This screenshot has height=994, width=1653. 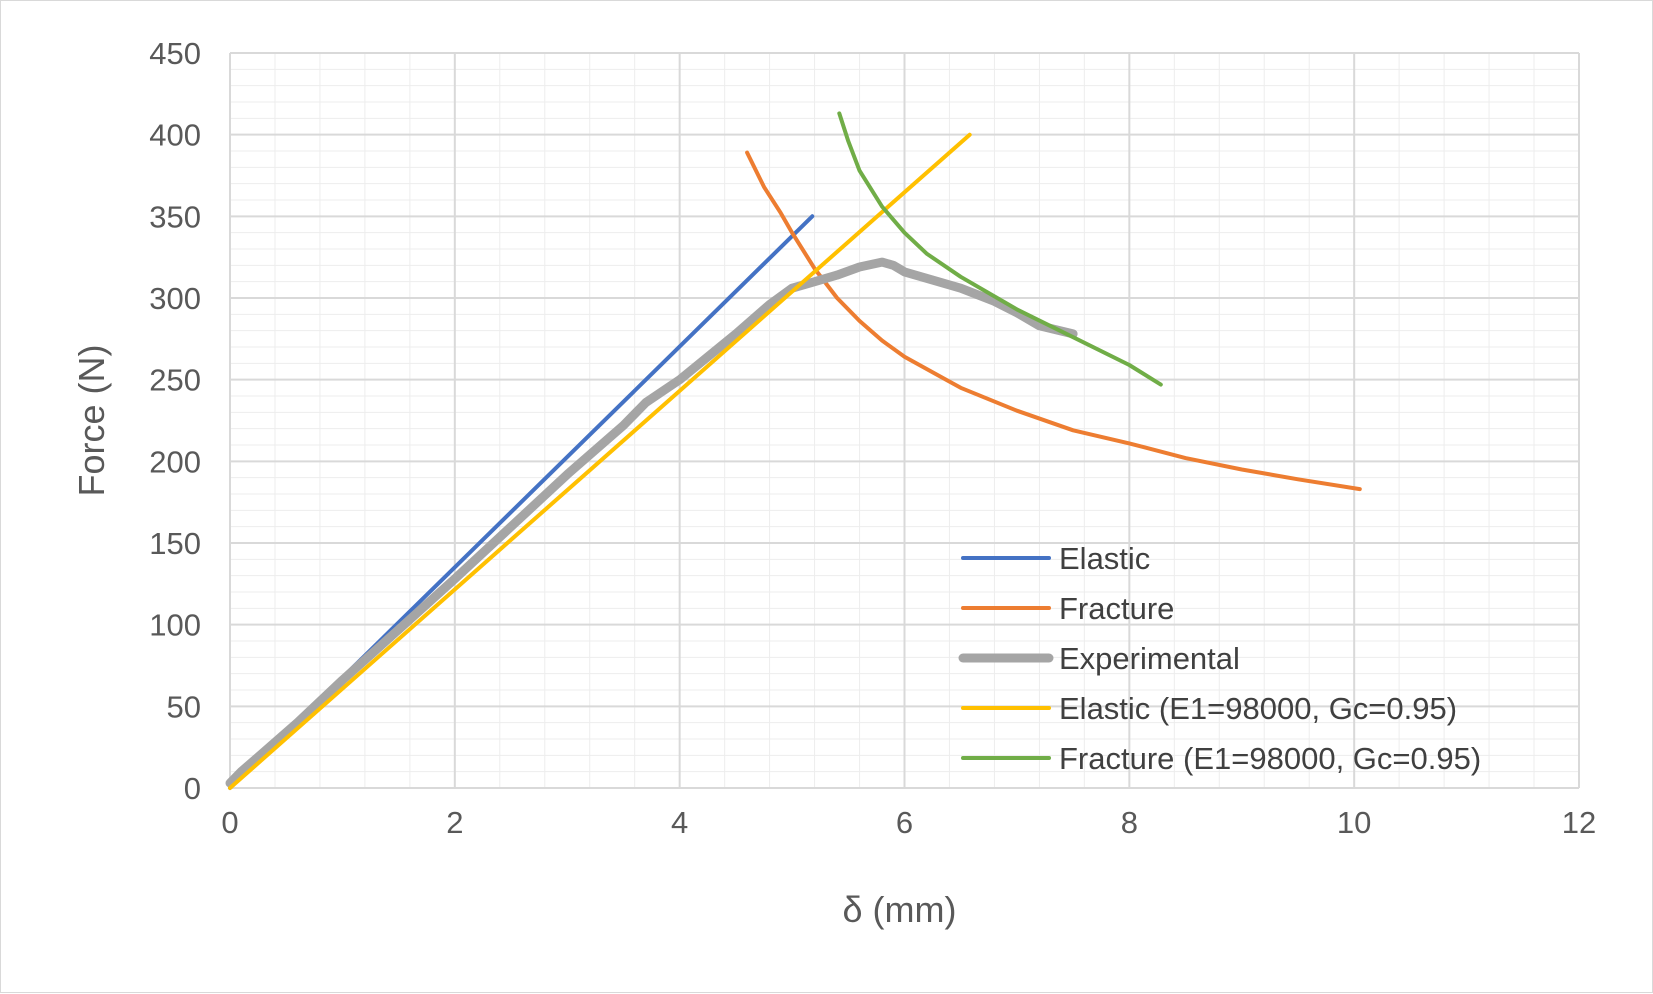 I want to click on x-axis-title: δ (mm), so click(x=900, y=909).